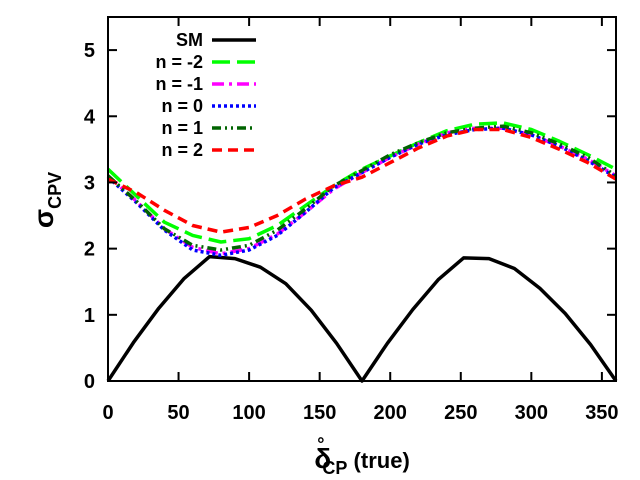 This screenshot has height=480, width=640. What do you see at coordinates (334, 468) in the screenshot?
I see `x-axis-title-sub: CP` at bounding box center [334, 468].